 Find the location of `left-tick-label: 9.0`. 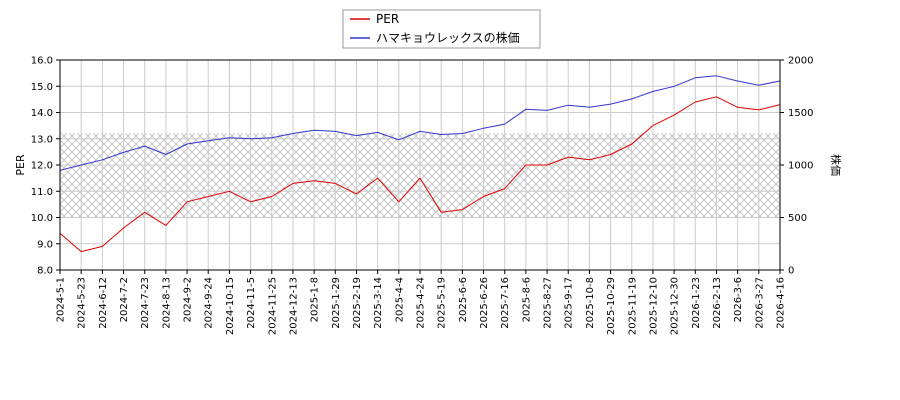

left-tick-label: 9.0 is located at coordinates (45, 244).